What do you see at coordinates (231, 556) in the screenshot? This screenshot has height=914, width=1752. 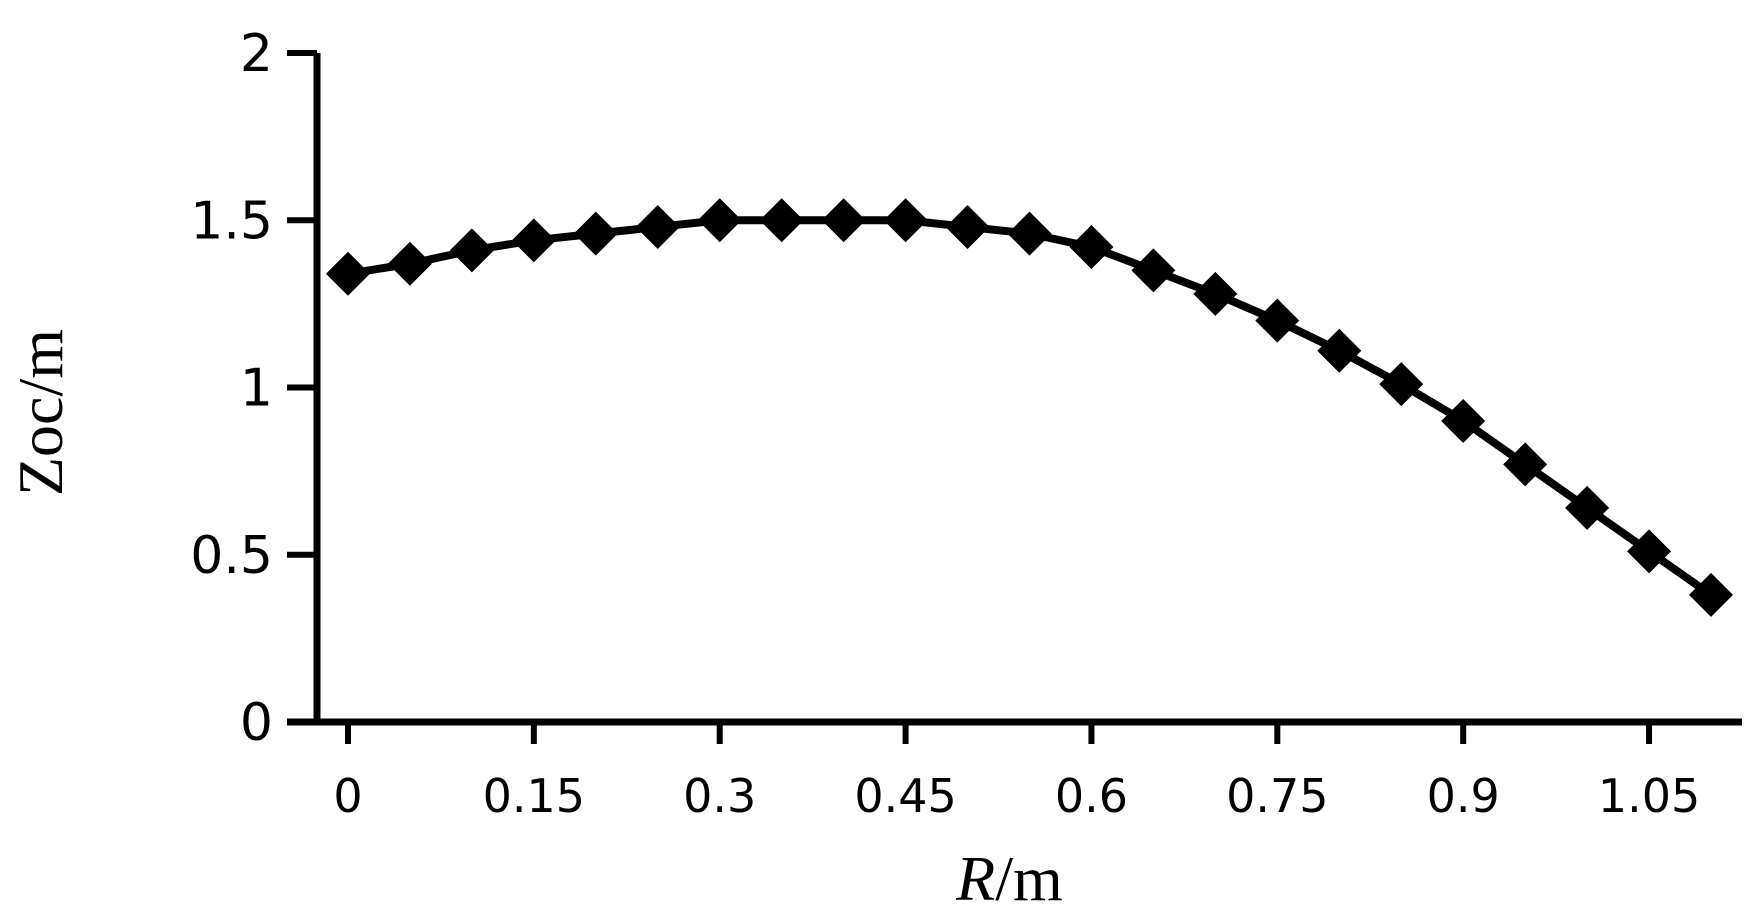 I see `y-tick-label: 0.5` at bounding box center [231, 556].